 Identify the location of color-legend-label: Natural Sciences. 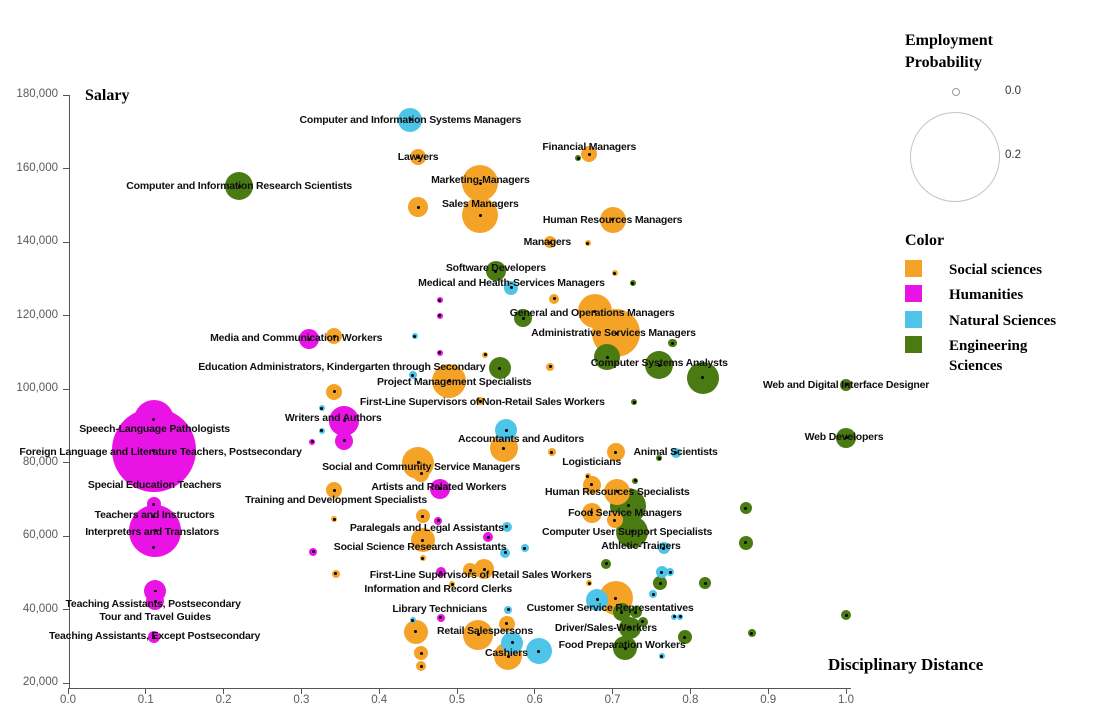
(1003, 320).